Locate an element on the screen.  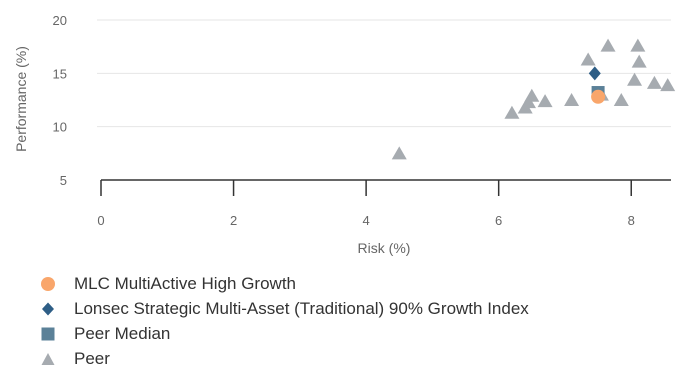
legend-item-peer-median: Peer Median is located at coordinates (284, 333).